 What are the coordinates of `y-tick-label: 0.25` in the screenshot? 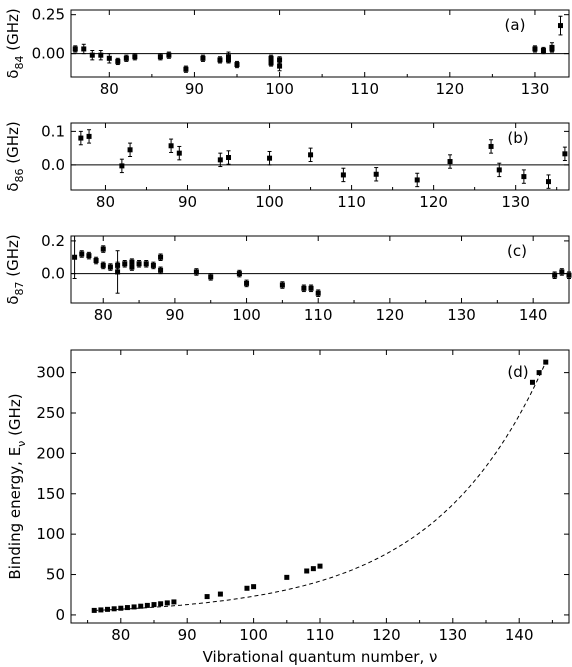 It's located at (48, 15).